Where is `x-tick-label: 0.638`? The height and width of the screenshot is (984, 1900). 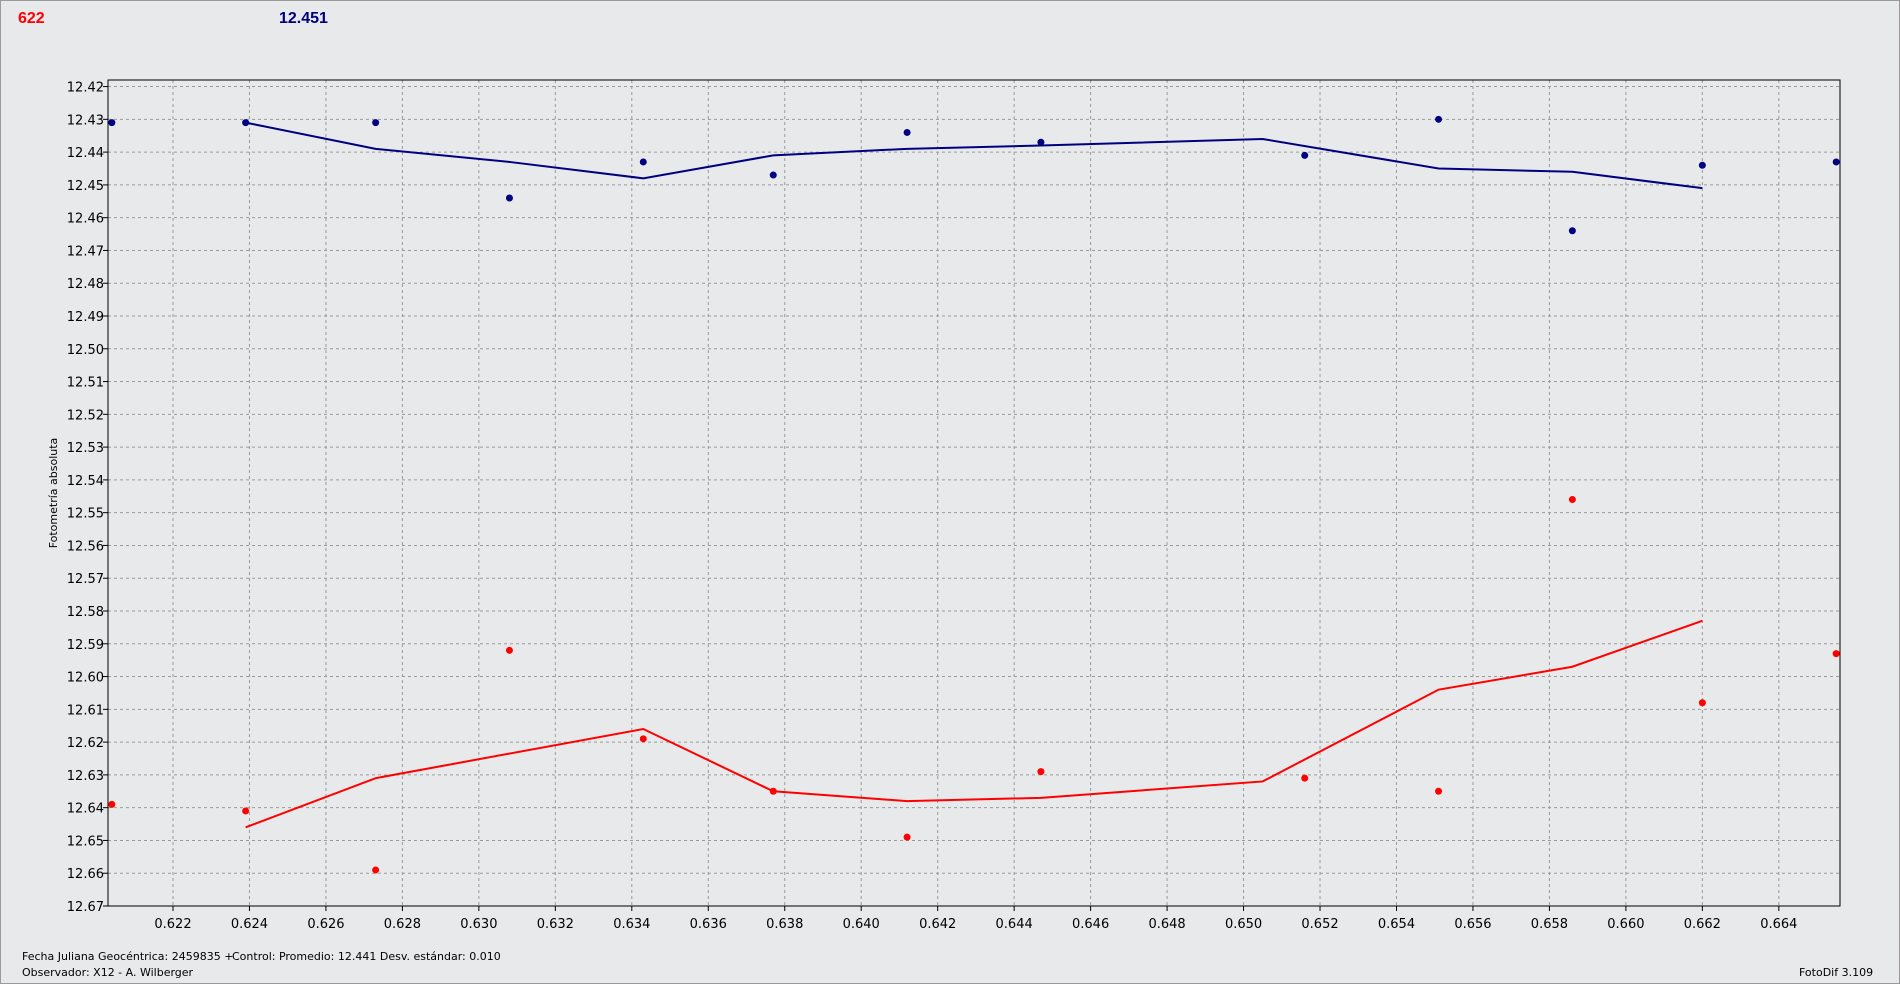 x-tick-label: 0.638 is located at coordinates (784, 924).